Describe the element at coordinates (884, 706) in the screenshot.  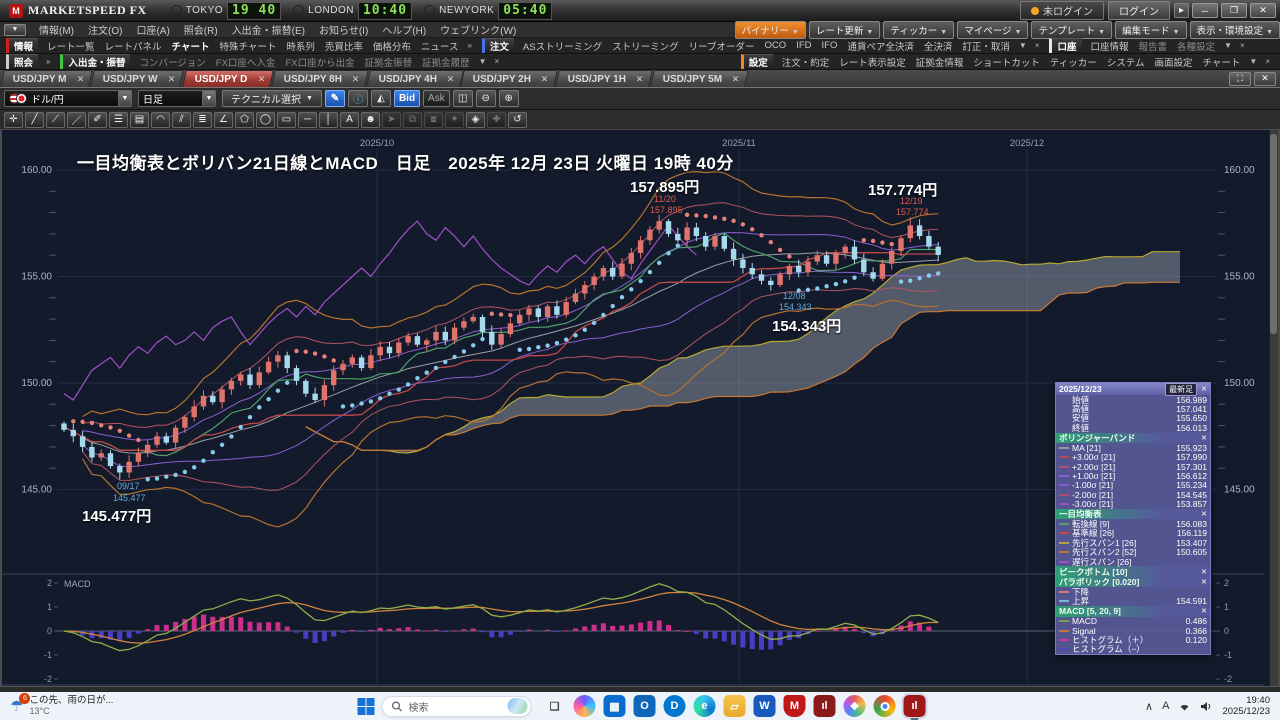
I see `chrome-icon` at that location.